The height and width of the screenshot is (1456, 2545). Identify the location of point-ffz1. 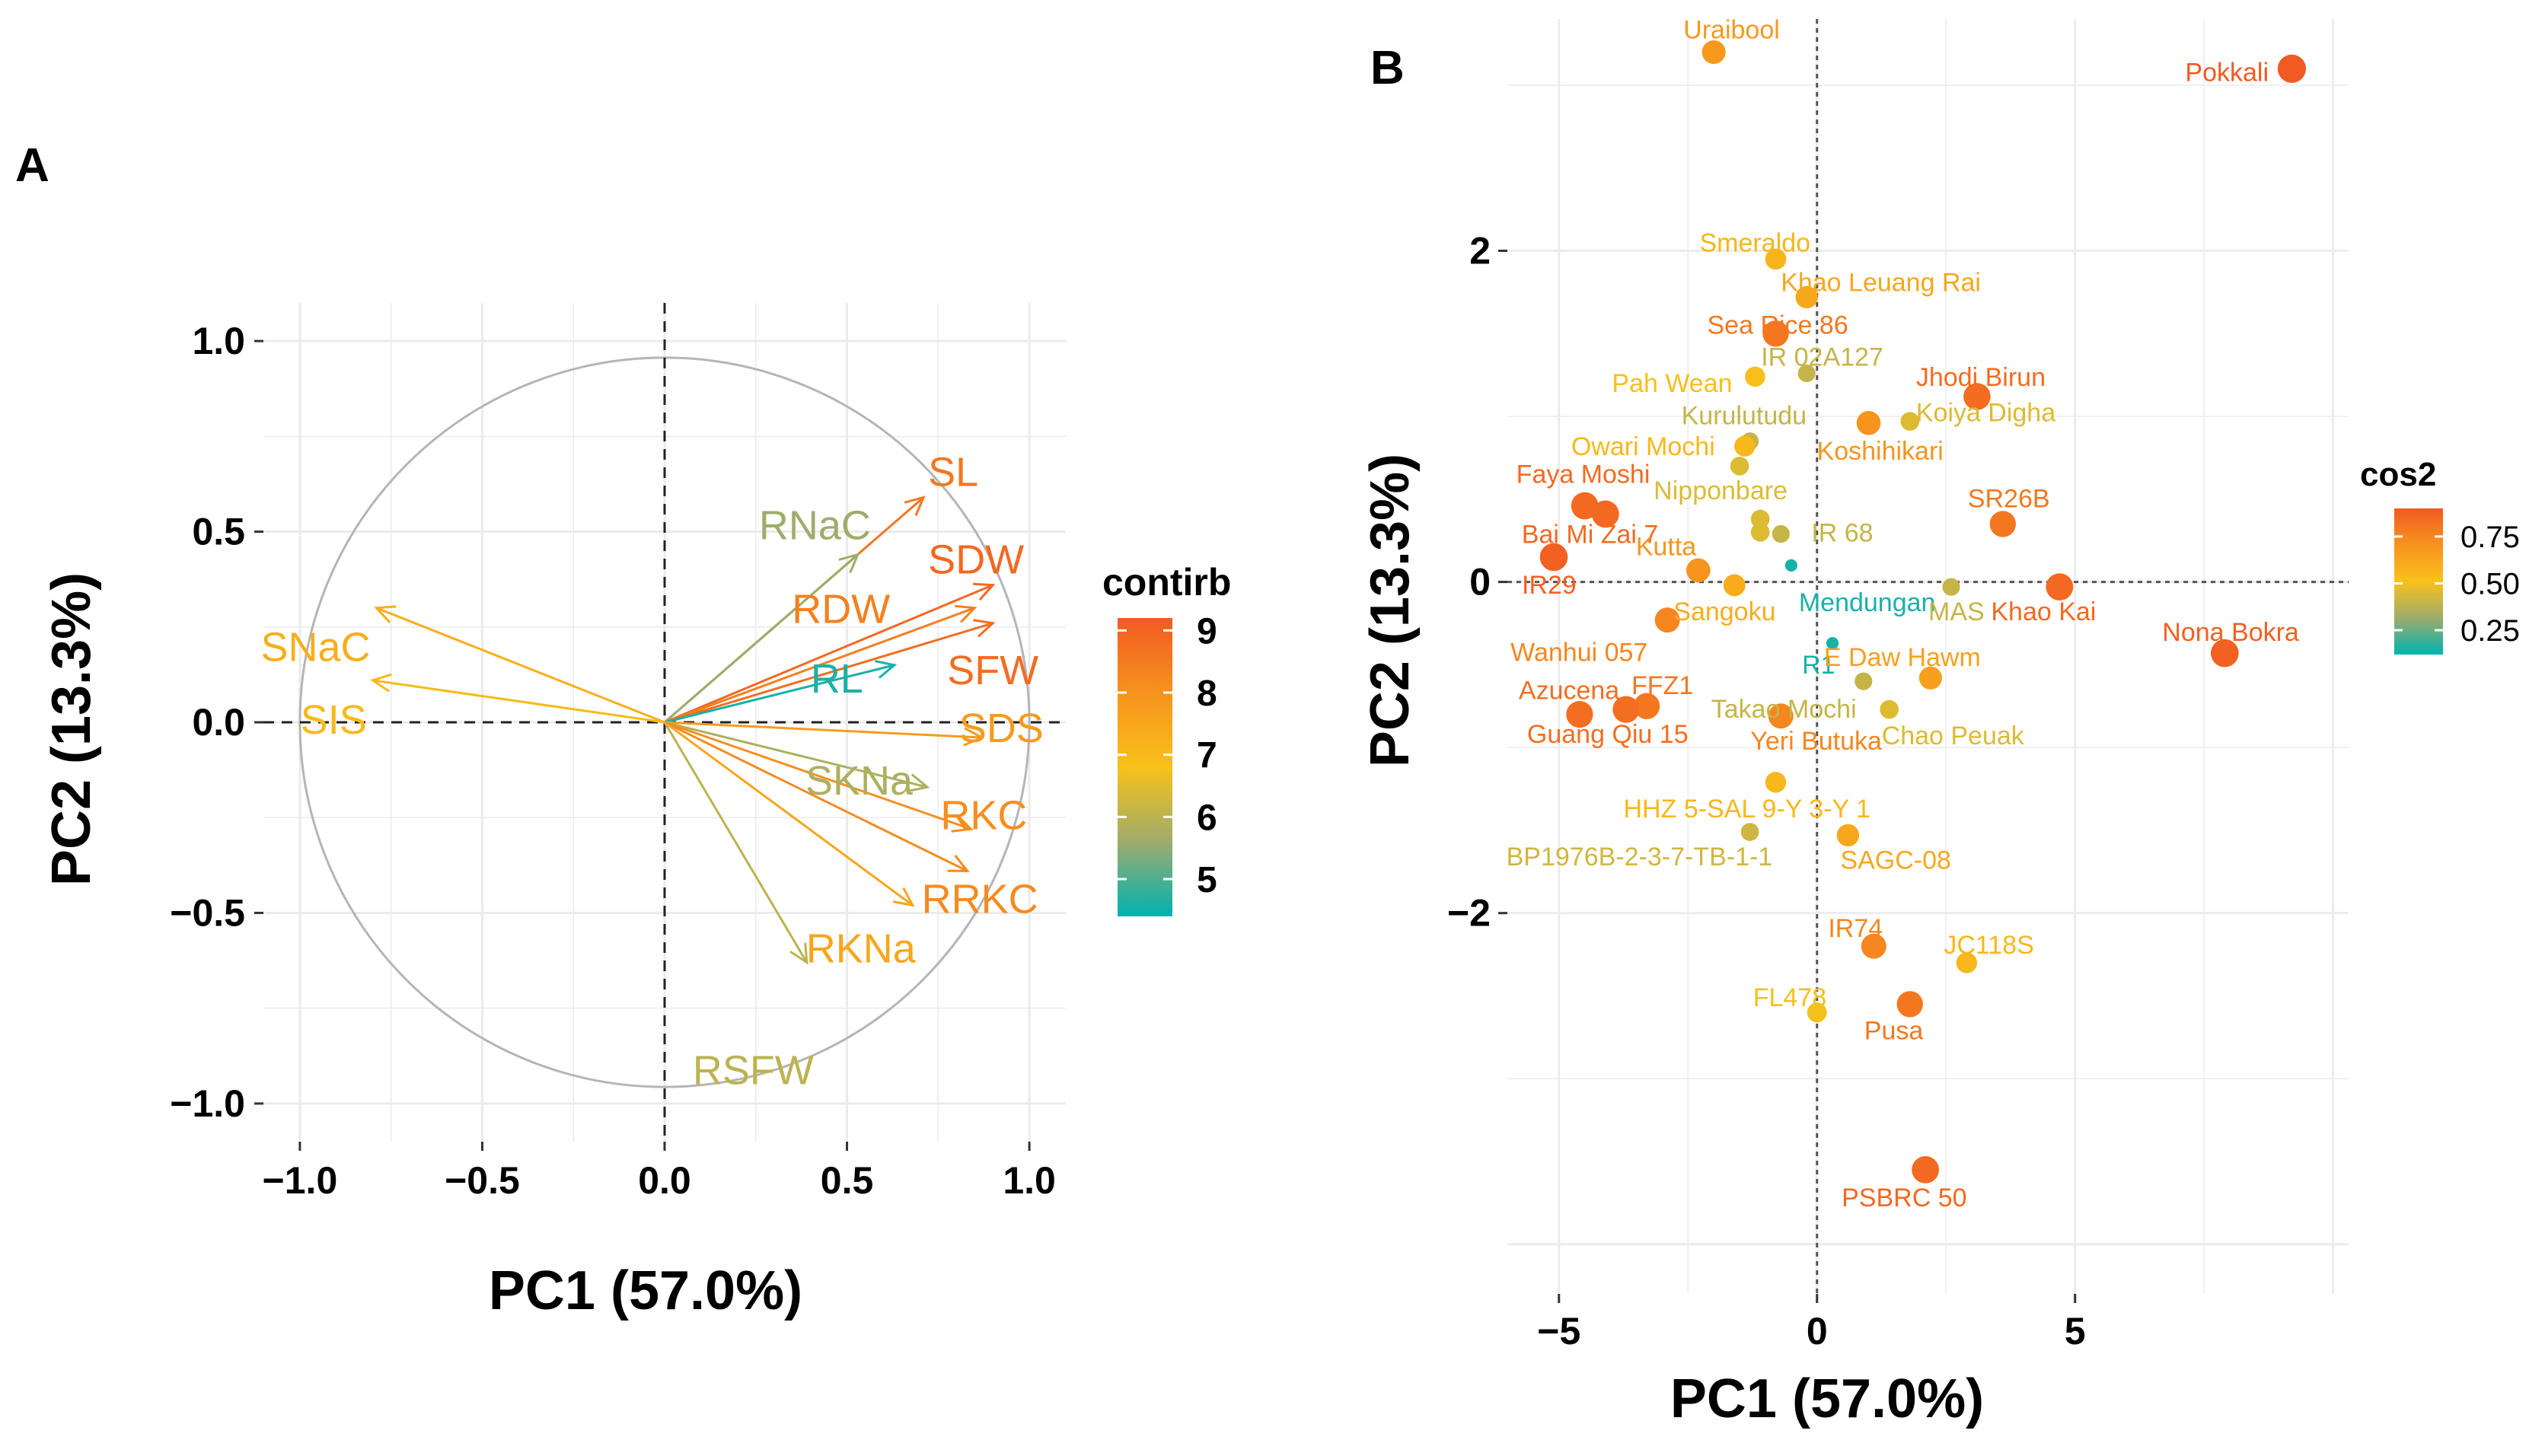
(1647, 706).